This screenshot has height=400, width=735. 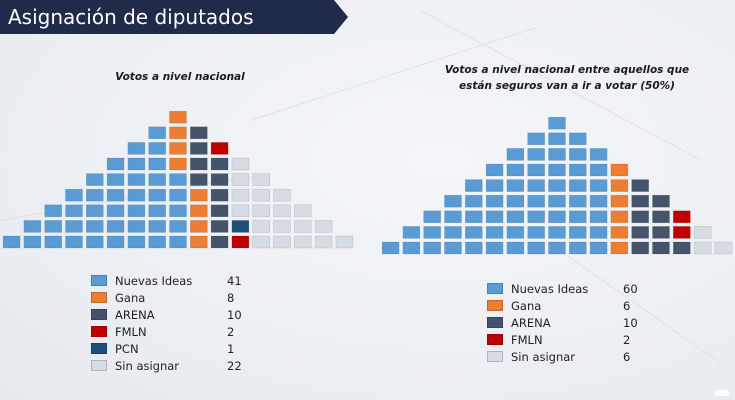 What do you see at coordinates (627, 357) in the screenshot?
I see `legend-count: 6` at bounding box center [627, 357].